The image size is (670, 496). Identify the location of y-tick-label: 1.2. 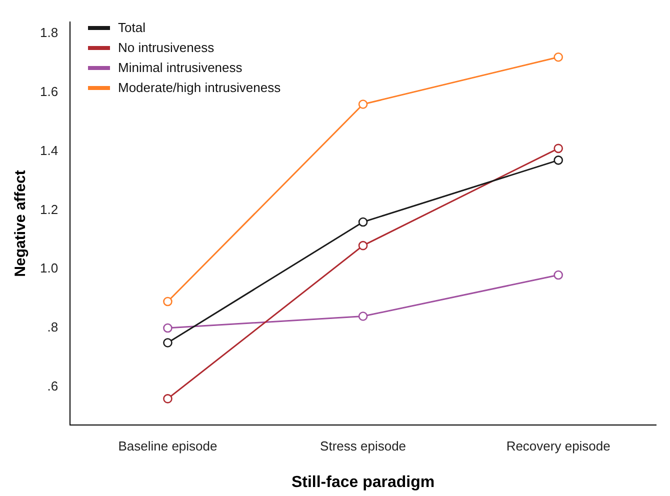
(49, 209).